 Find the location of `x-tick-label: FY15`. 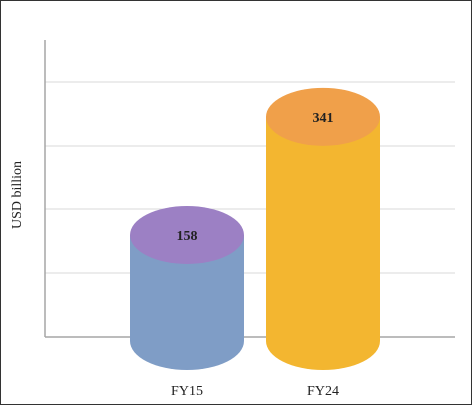

x-tick-label: FY15 is located at coordinates (187, 391).